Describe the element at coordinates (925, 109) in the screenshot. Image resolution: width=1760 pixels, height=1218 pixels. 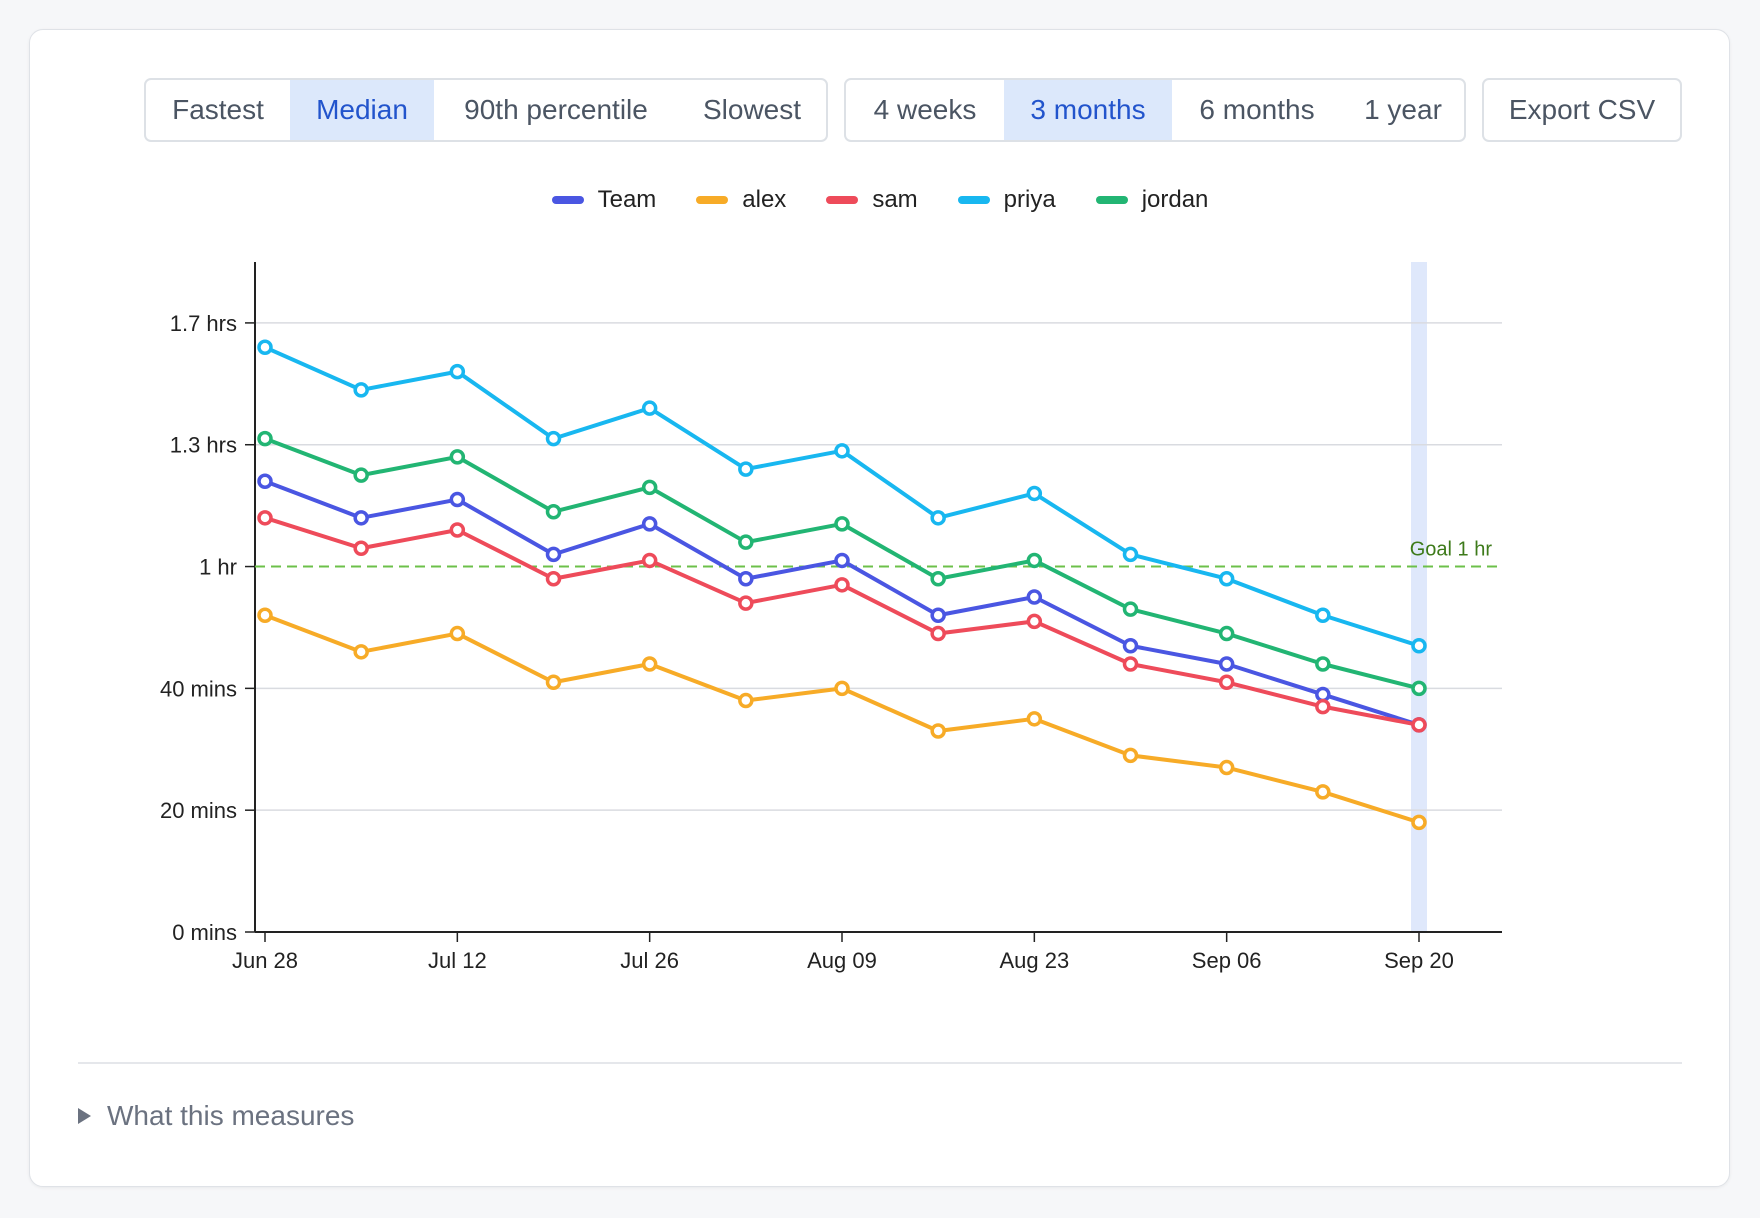
I see `range-option-4-weeks: 4 weeks` at that location.